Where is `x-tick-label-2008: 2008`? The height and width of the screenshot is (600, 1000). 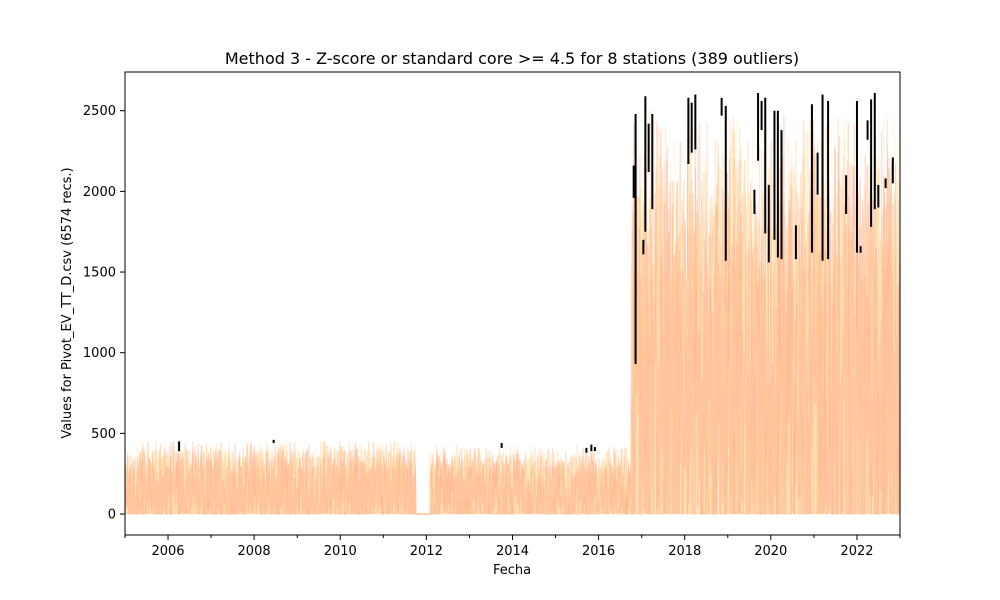
x-tick-label-2008: 2008 is located at coordinates (254, 551).